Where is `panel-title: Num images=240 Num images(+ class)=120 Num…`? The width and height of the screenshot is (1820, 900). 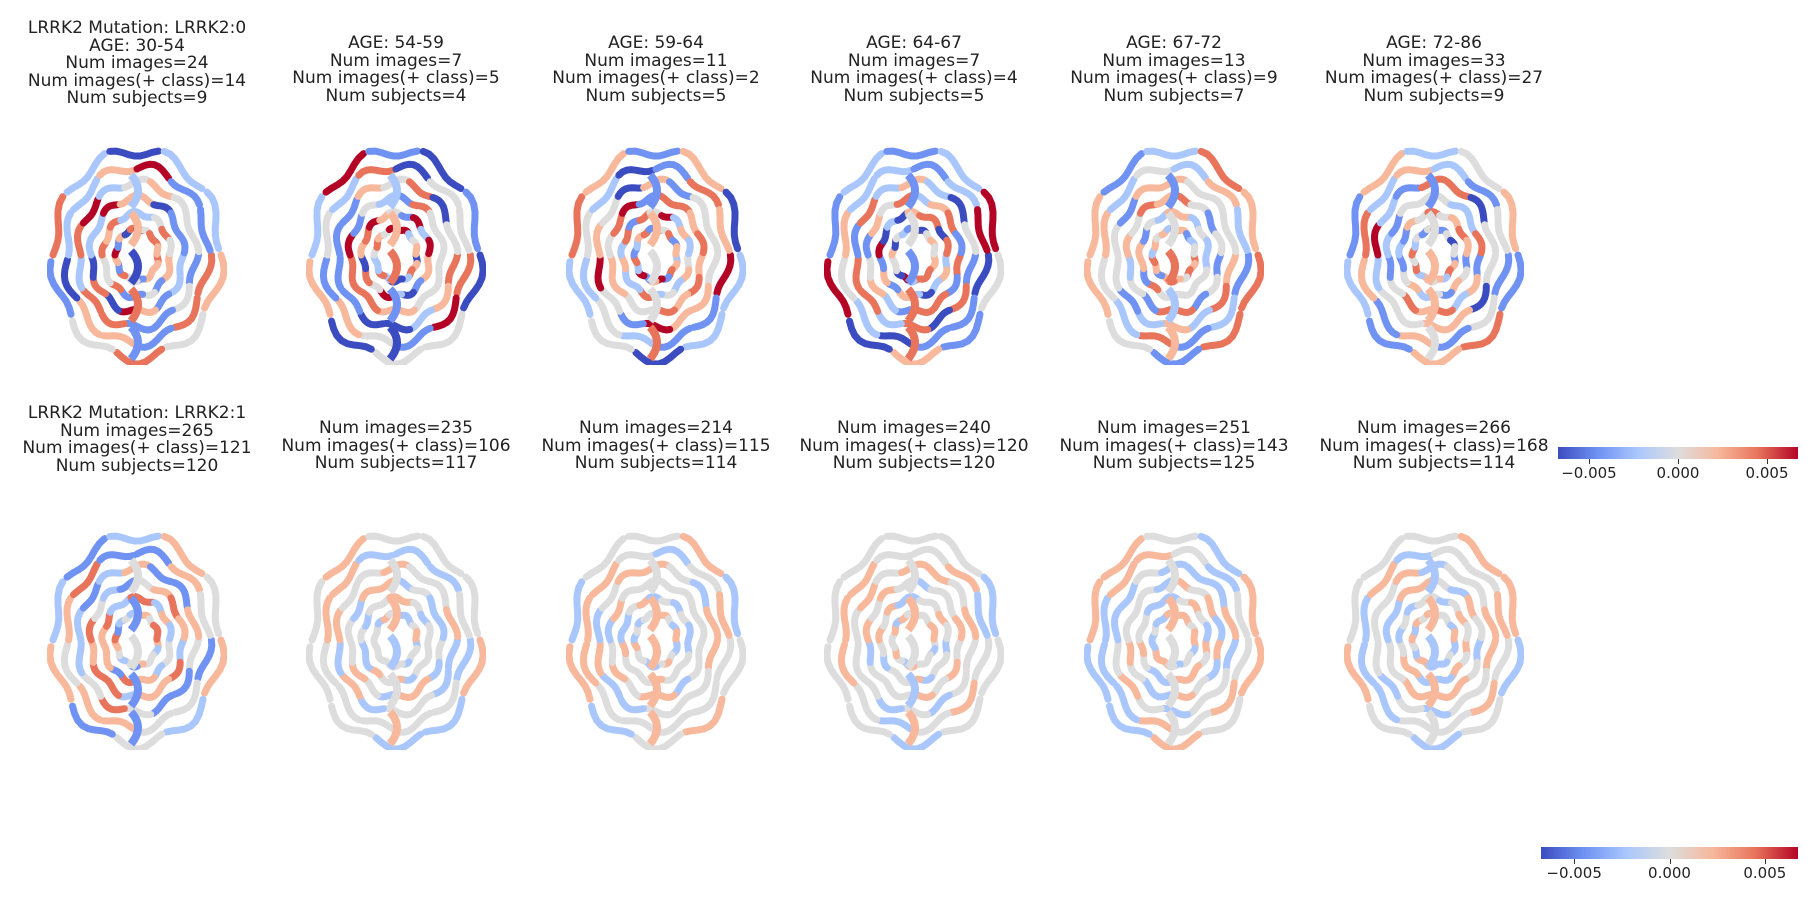
panel-title: Num images=240 Num images(+ class)=120 Num… is located at coordinates (914, 446).